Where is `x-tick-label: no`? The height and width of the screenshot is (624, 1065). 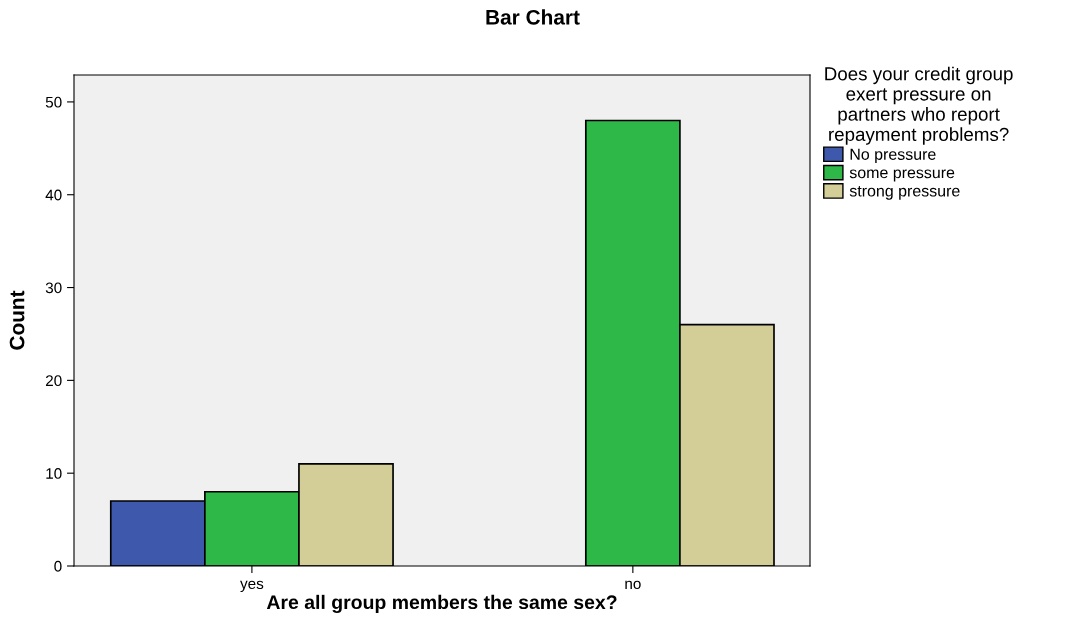
x-tick-label: no is located at coordinates (633, 585).